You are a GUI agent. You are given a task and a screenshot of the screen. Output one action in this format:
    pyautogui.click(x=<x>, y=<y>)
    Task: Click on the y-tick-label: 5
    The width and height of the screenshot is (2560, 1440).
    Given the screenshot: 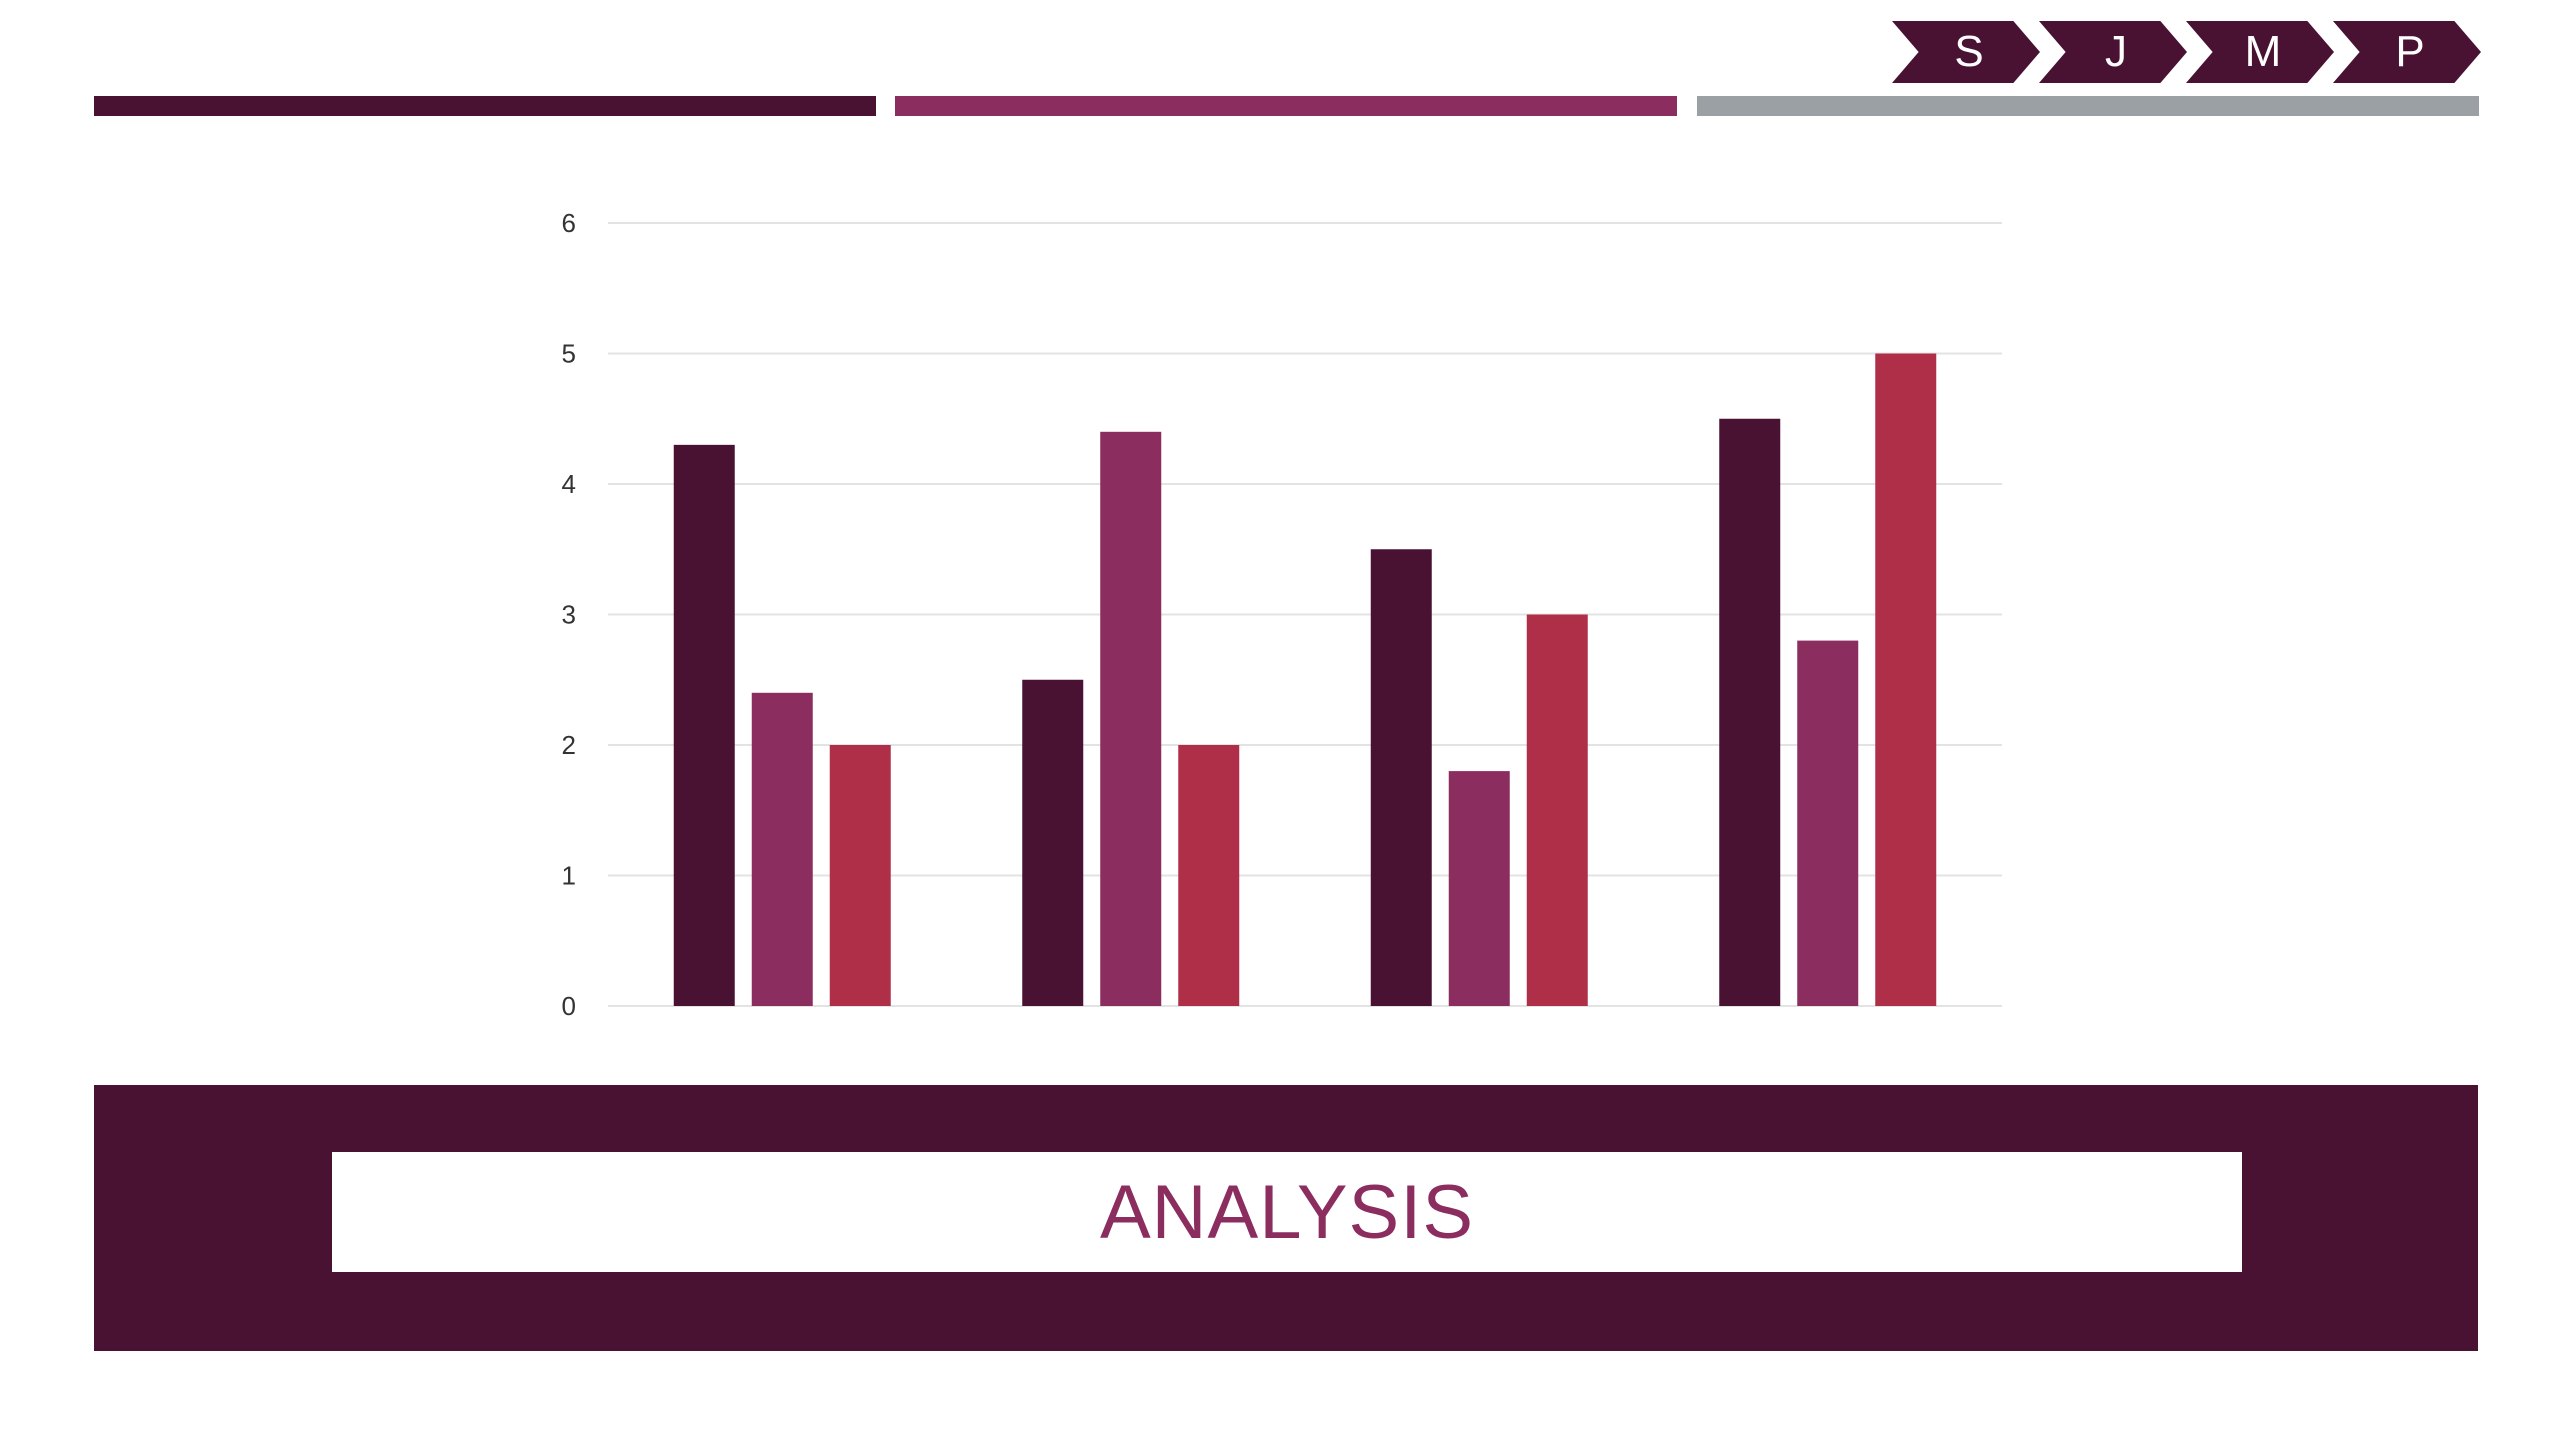 What is the action you would take?
    pyautogui.click(x=569, y=354)
    